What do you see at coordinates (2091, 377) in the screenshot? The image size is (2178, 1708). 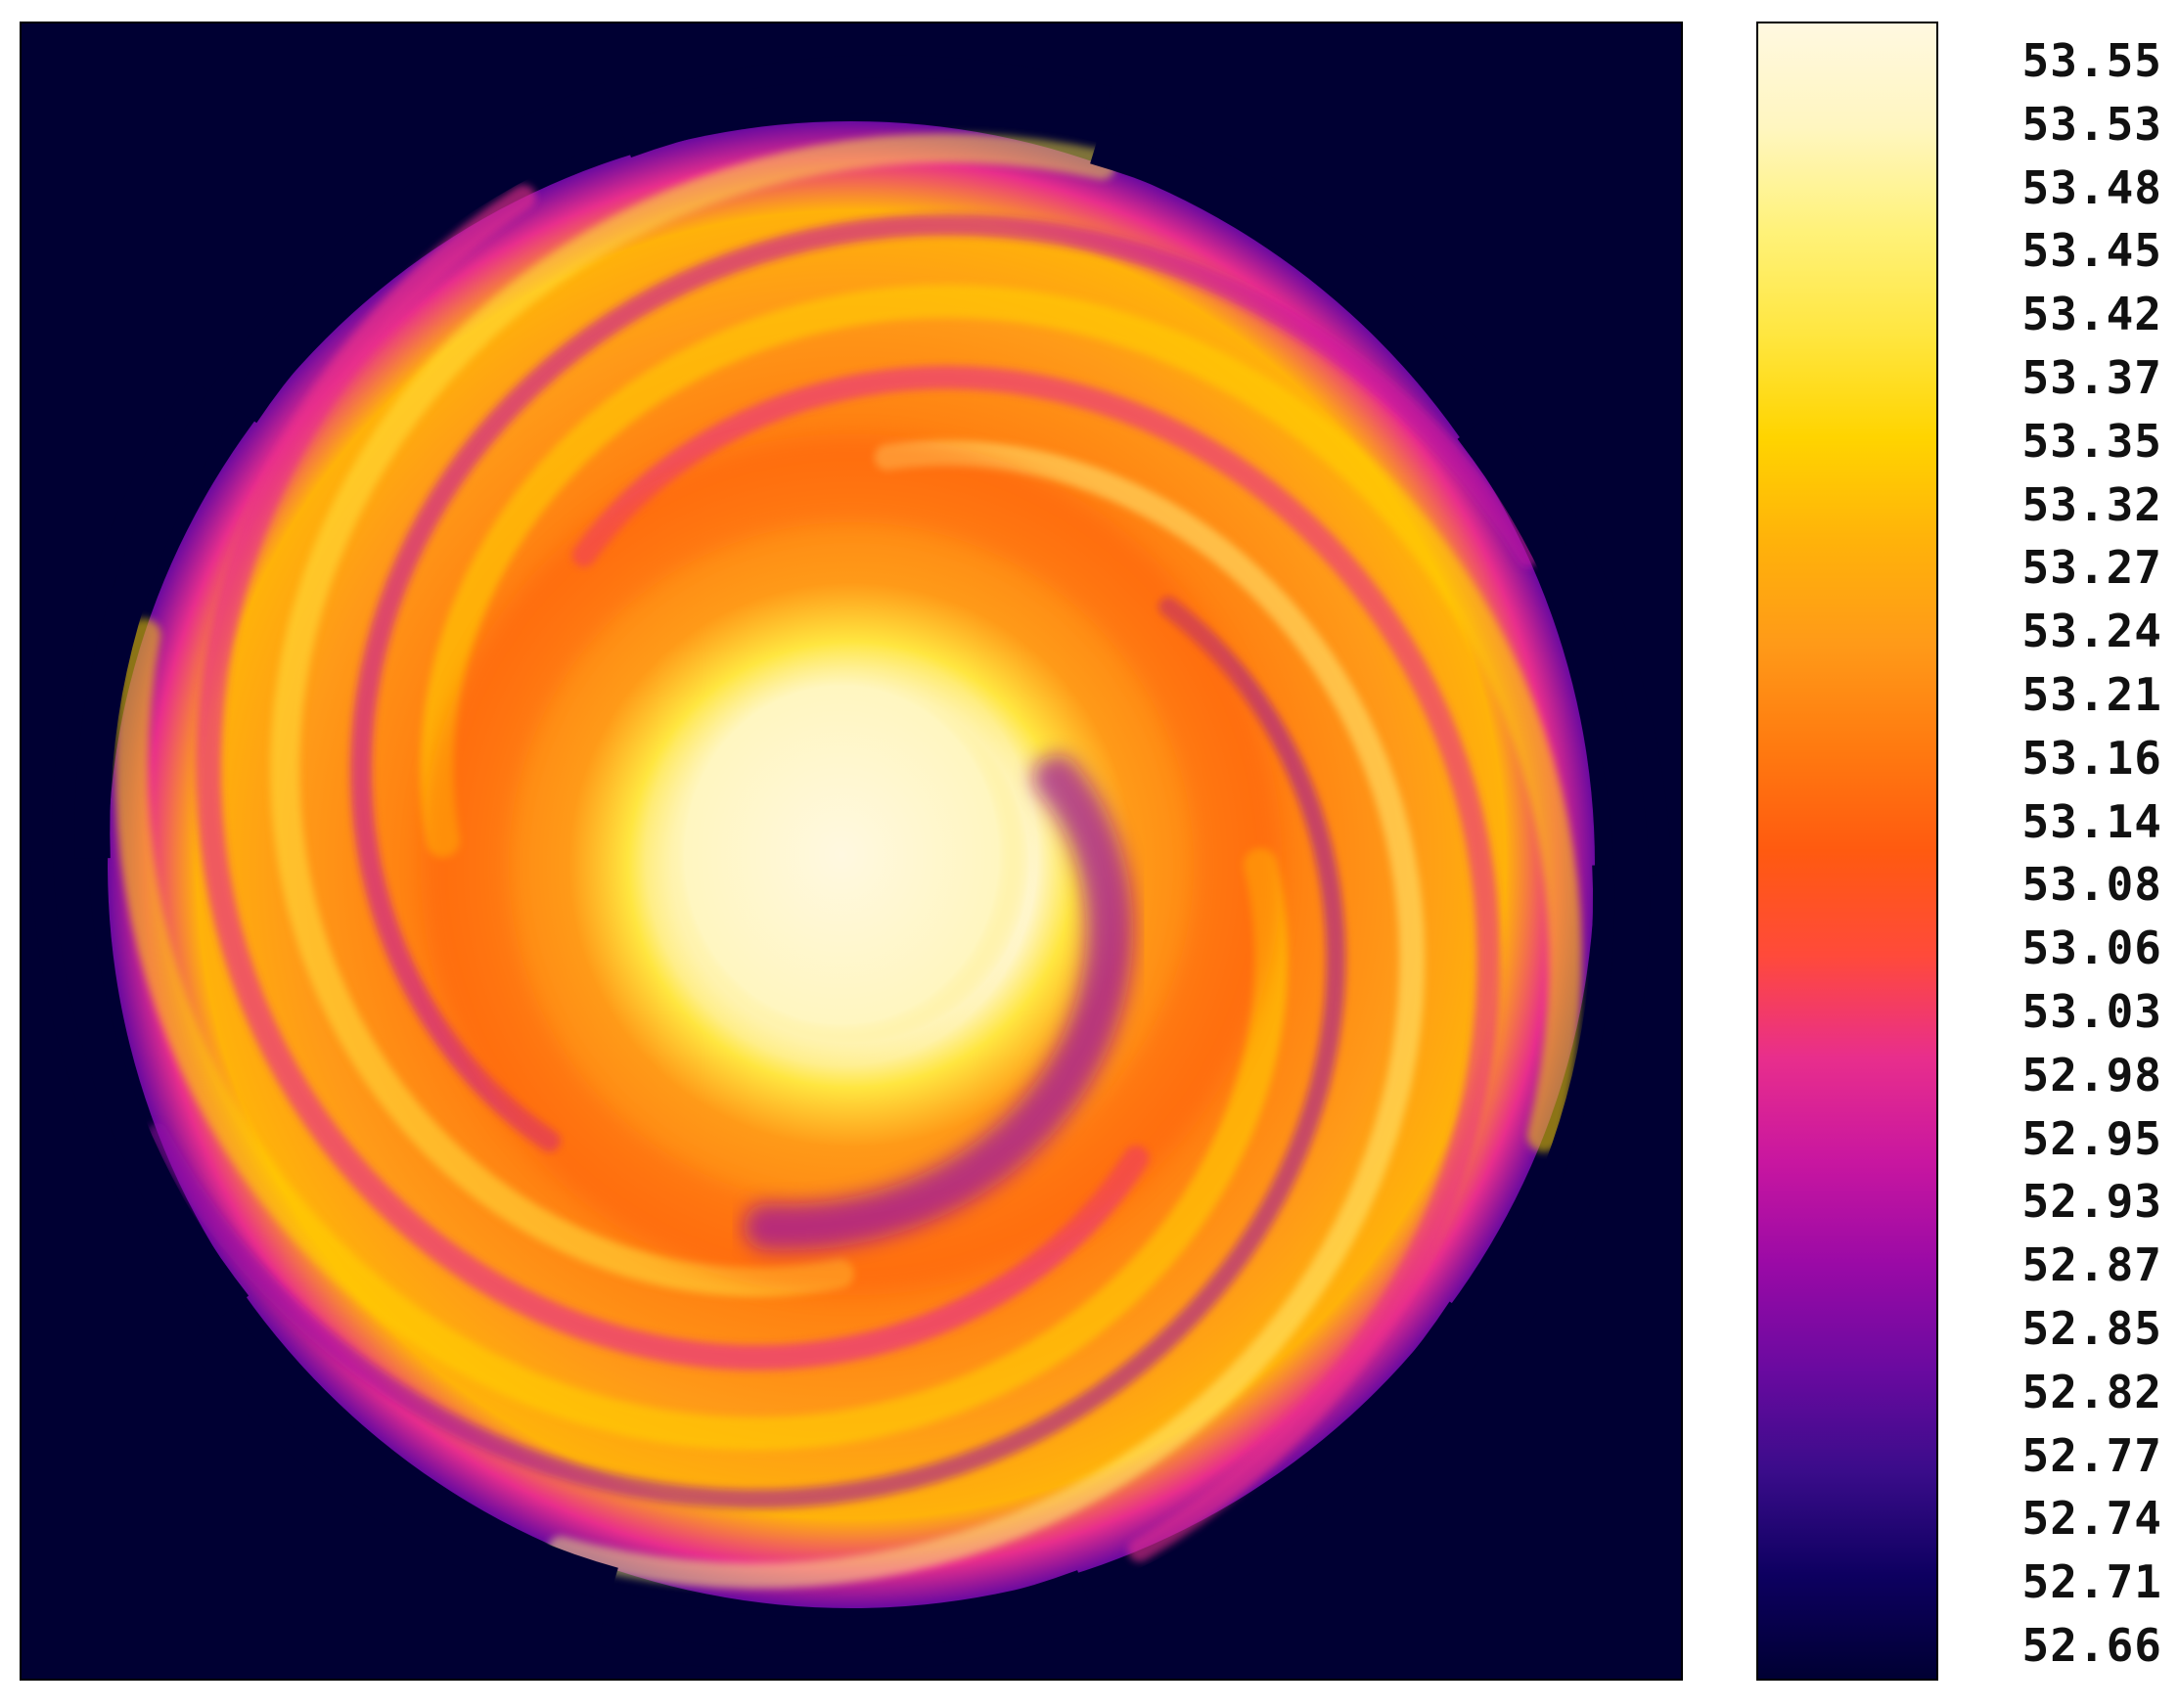 I see `colorbar-tick-label: 53.37` at bounding box center [2091, 377].